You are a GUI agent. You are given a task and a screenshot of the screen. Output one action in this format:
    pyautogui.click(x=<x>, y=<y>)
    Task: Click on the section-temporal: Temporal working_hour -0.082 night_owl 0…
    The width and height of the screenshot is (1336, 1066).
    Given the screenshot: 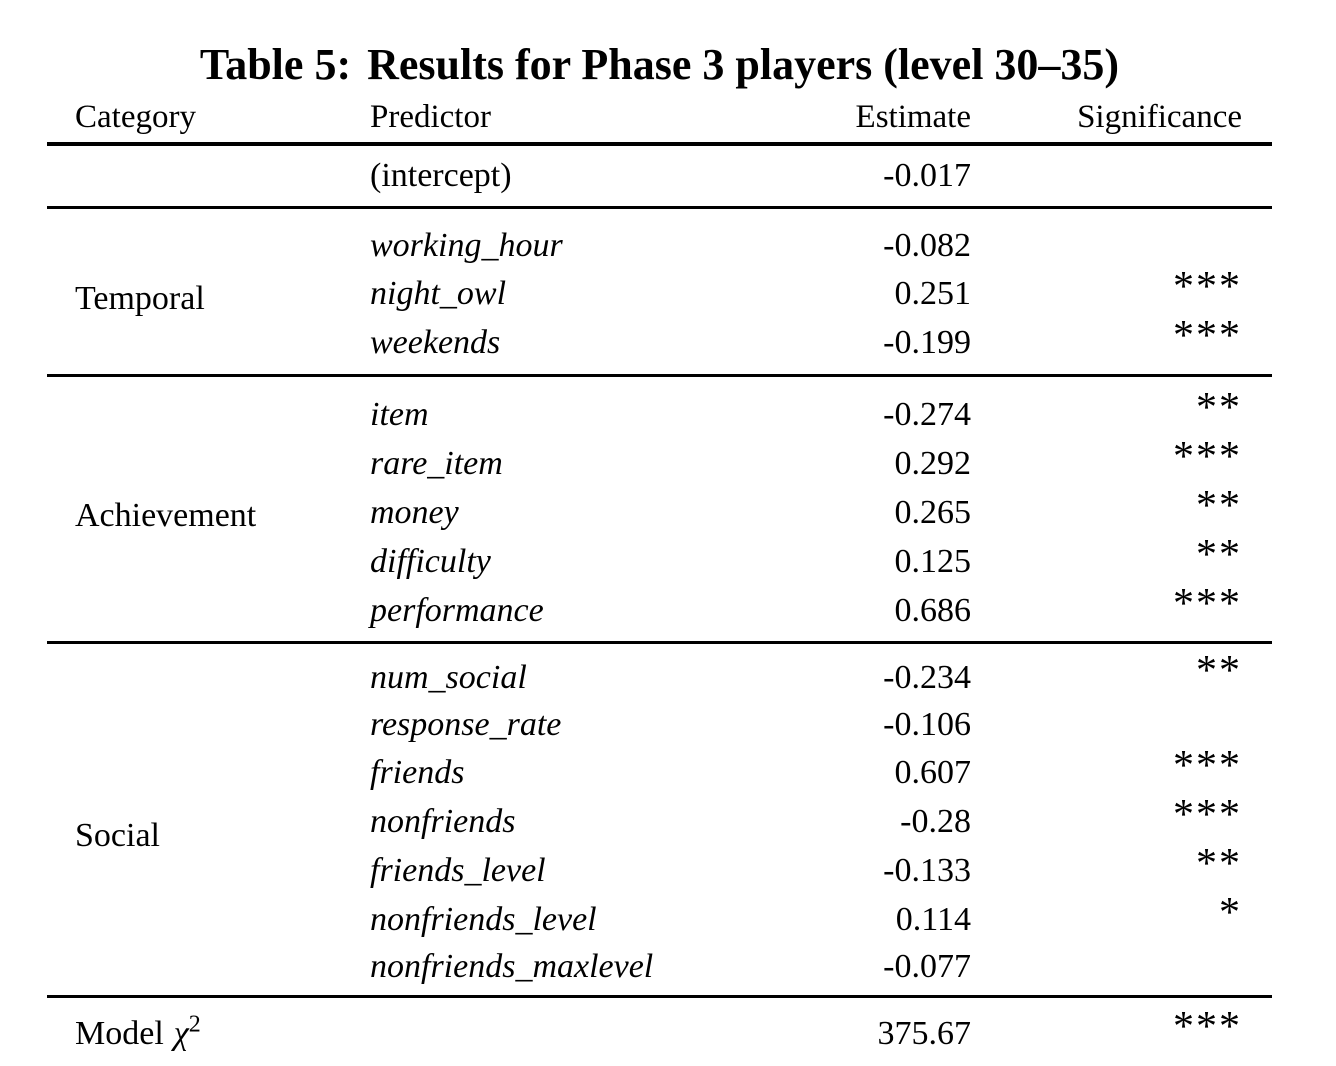 What is the action you would take?
    pyautogui.click(x=659, y=292)
    